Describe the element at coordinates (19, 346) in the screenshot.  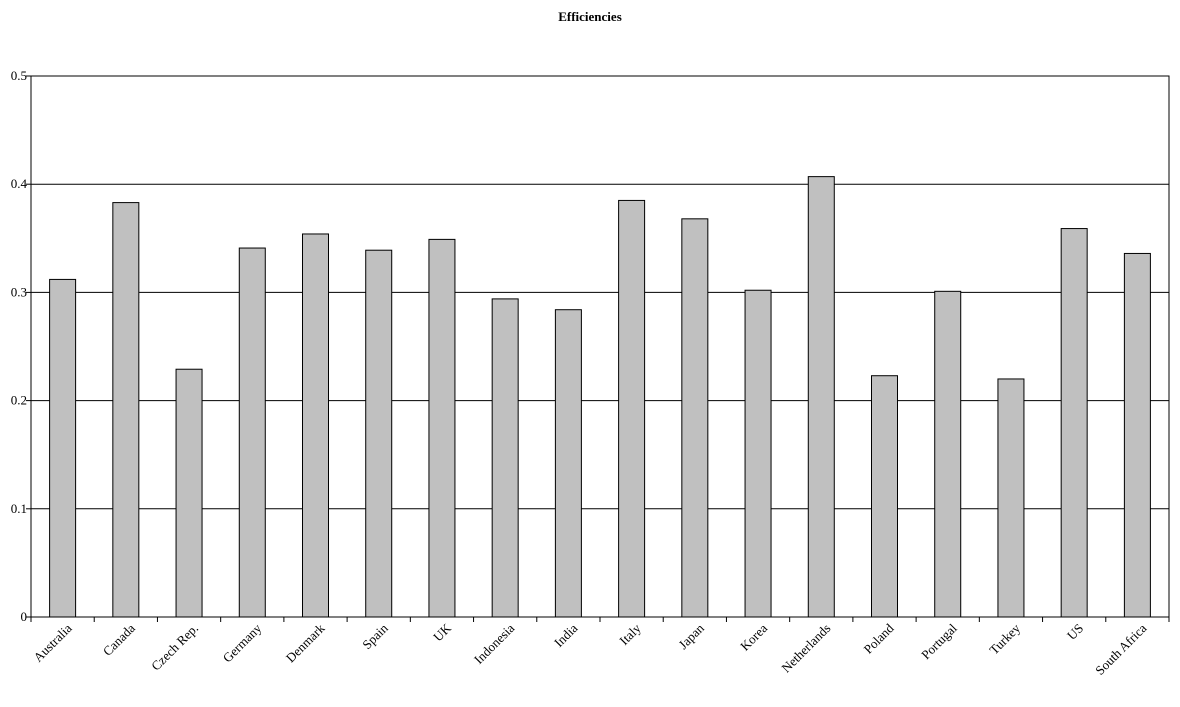
I see `y-tick-labels: 0 0.1 0.2 0.3 0.4 0.5` at that location.